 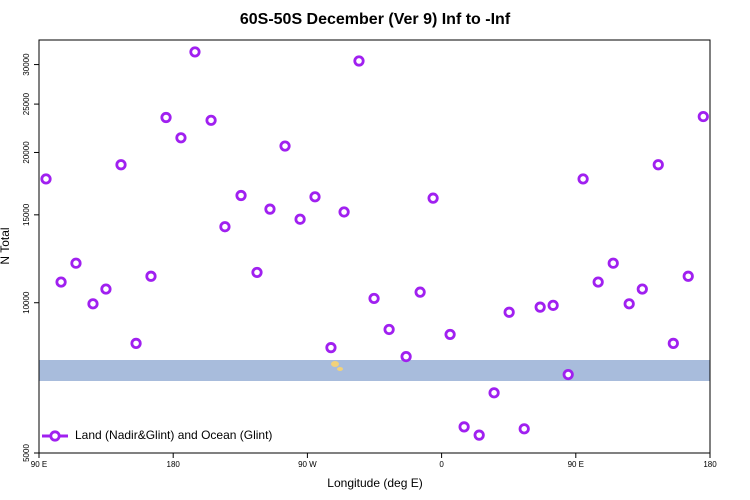 What do you see at coordinates (6, 245) in the screenshot?
I see `y-axis-label: N Total` at bounding box center [6, 245].